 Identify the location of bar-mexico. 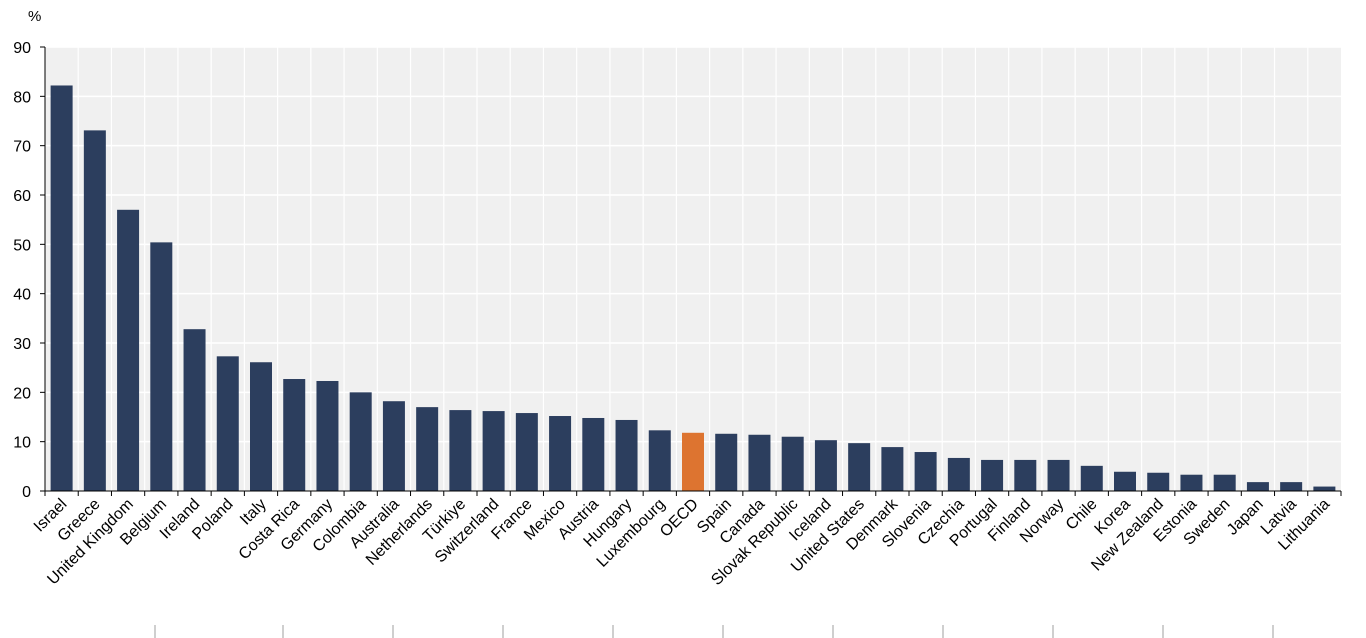
(560, 453).